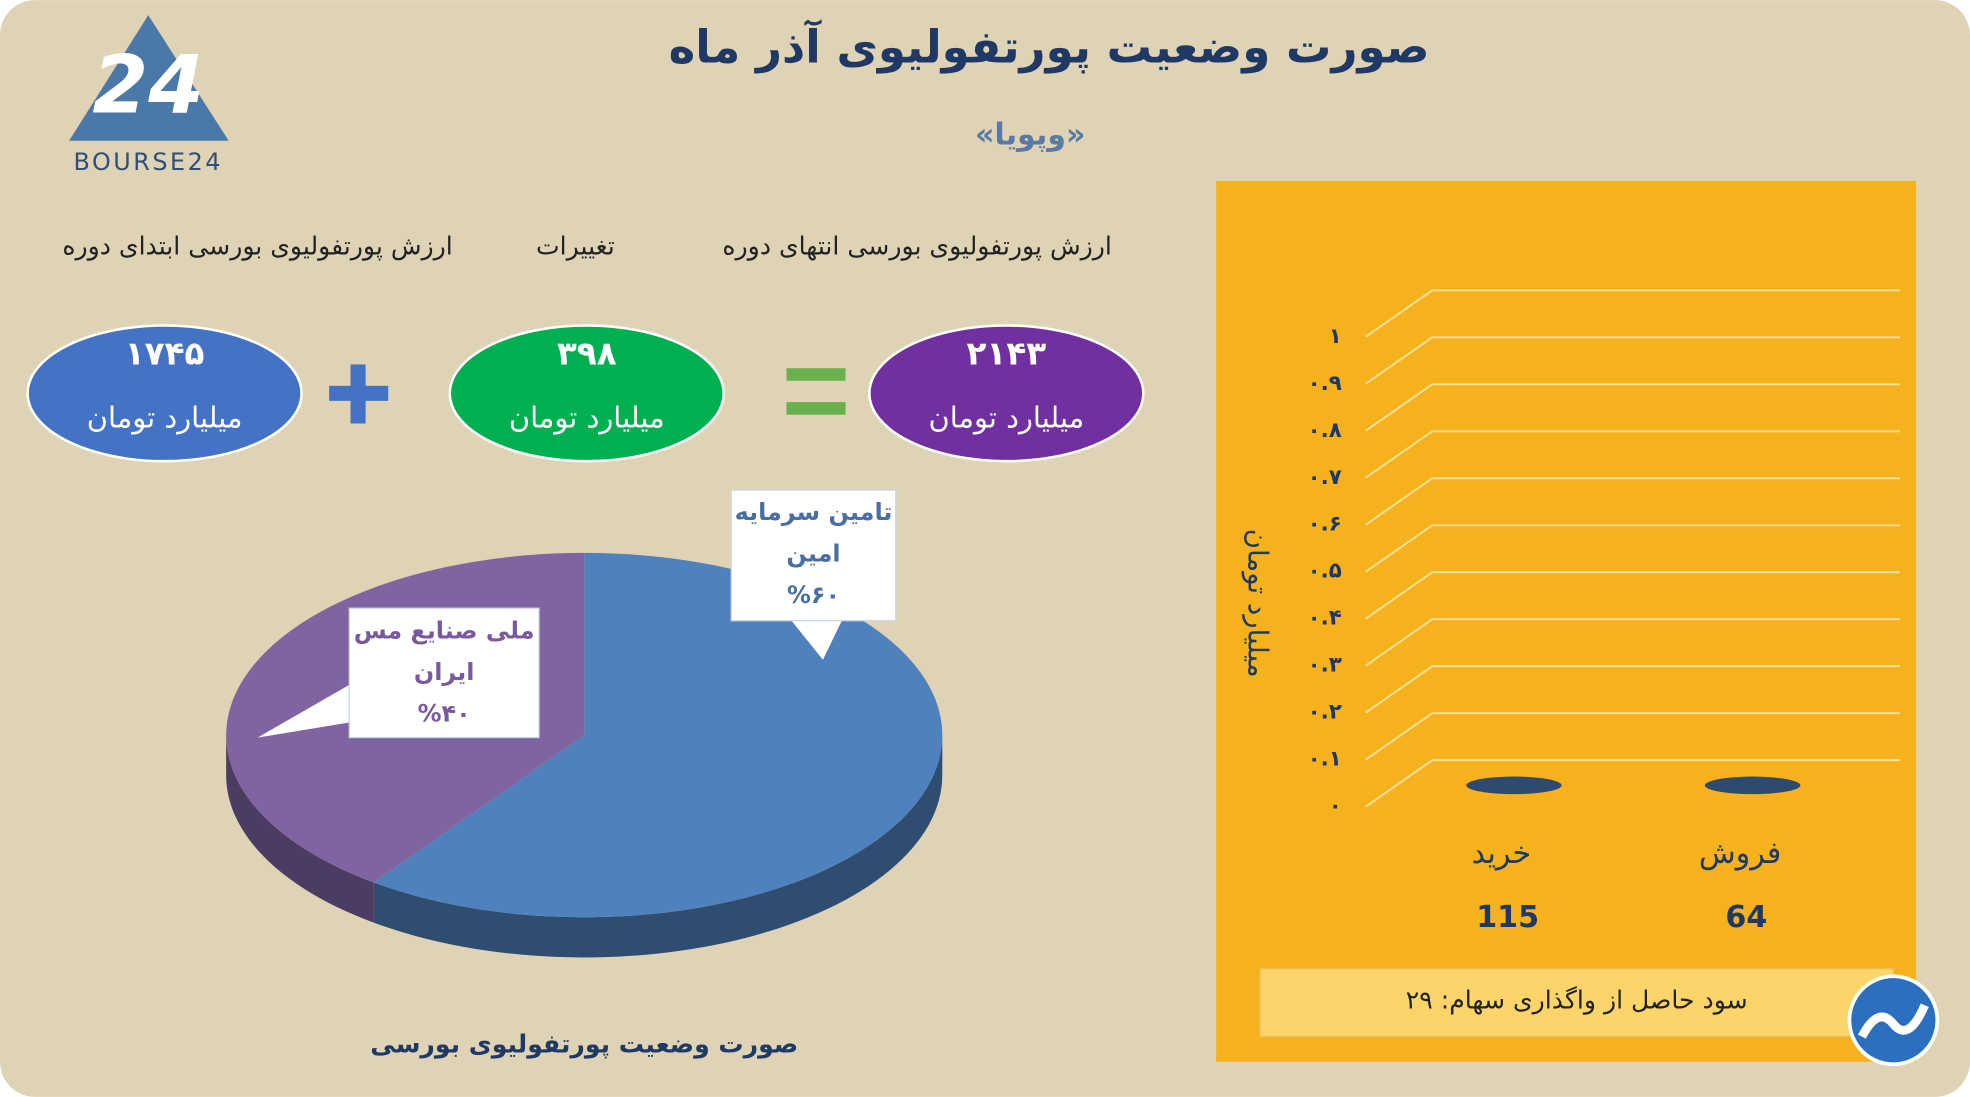  I want to click on logo-name: BOURSE24, so click(148, 162).